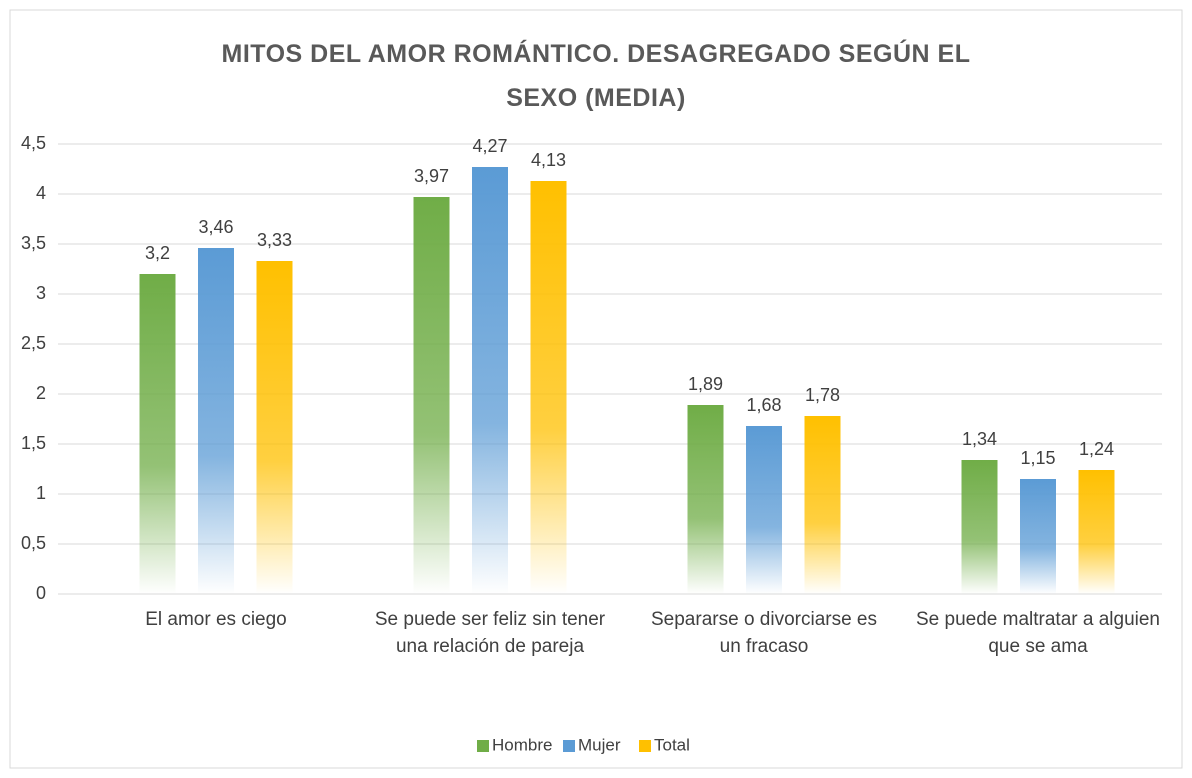 The height and width of the screenshot is (778, 1192). Describe the element at coordinates (979, 439) in the screenshot. I see `value-label: 1,34` at that location.